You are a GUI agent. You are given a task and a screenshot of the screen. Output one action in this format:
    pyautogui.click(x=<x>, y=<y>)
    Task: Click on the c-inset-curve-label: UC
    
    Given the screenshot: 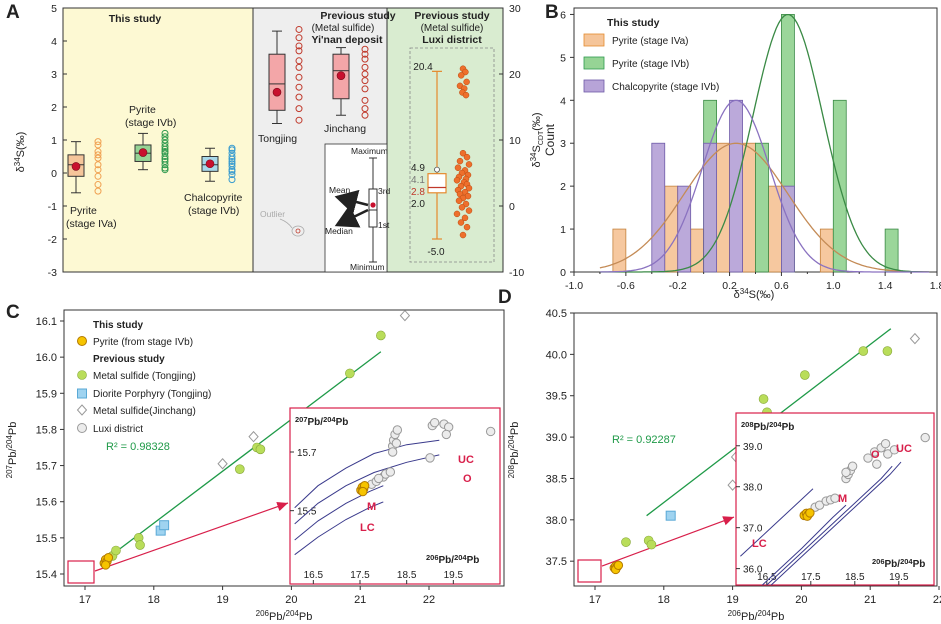 What is the action you would take?
    pyautogui.click(x=466, y=460)
    